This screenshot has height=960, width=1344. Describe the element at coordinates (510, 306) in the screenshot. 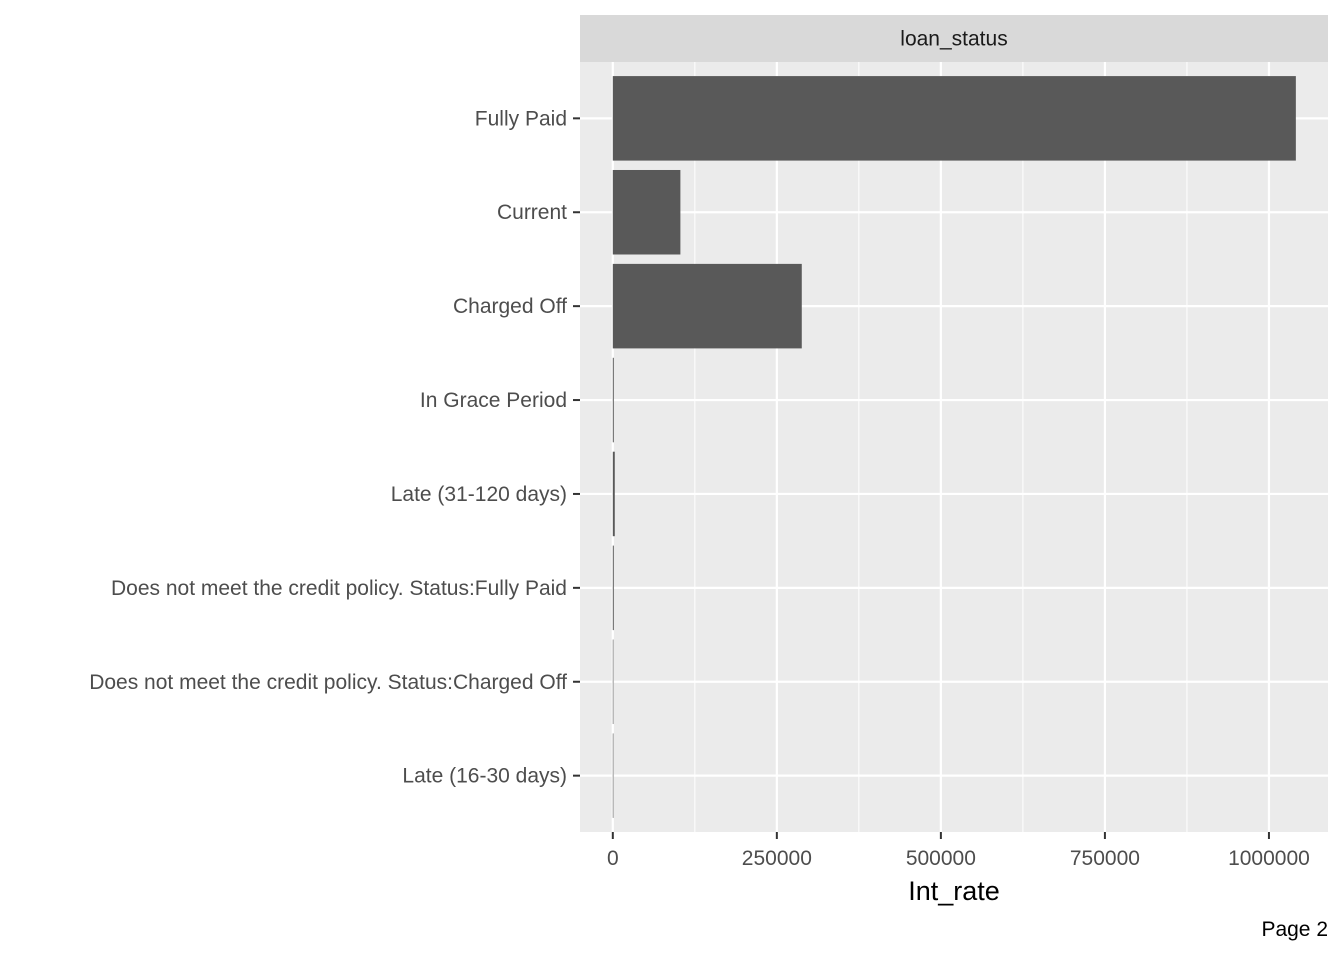

I see `y-tick-label: Charged Off` at that location.